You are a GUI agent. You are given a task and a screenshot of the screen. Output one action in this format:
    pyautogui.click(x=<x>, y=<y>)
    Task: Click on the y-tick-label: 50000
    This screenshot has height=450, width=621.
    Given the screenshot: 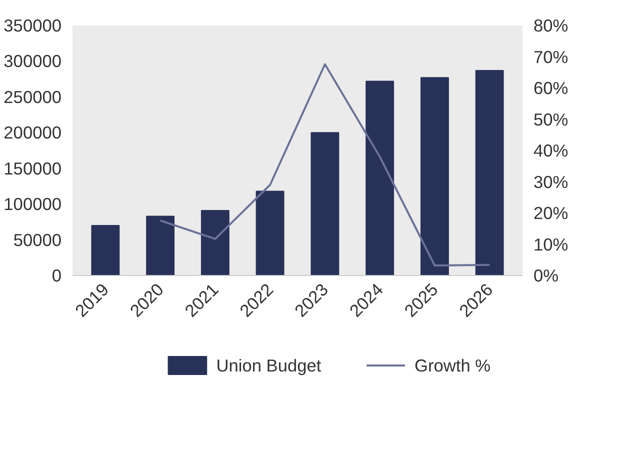 What is the action you would take?
    pyautogui.click(x=37, y=240)
    